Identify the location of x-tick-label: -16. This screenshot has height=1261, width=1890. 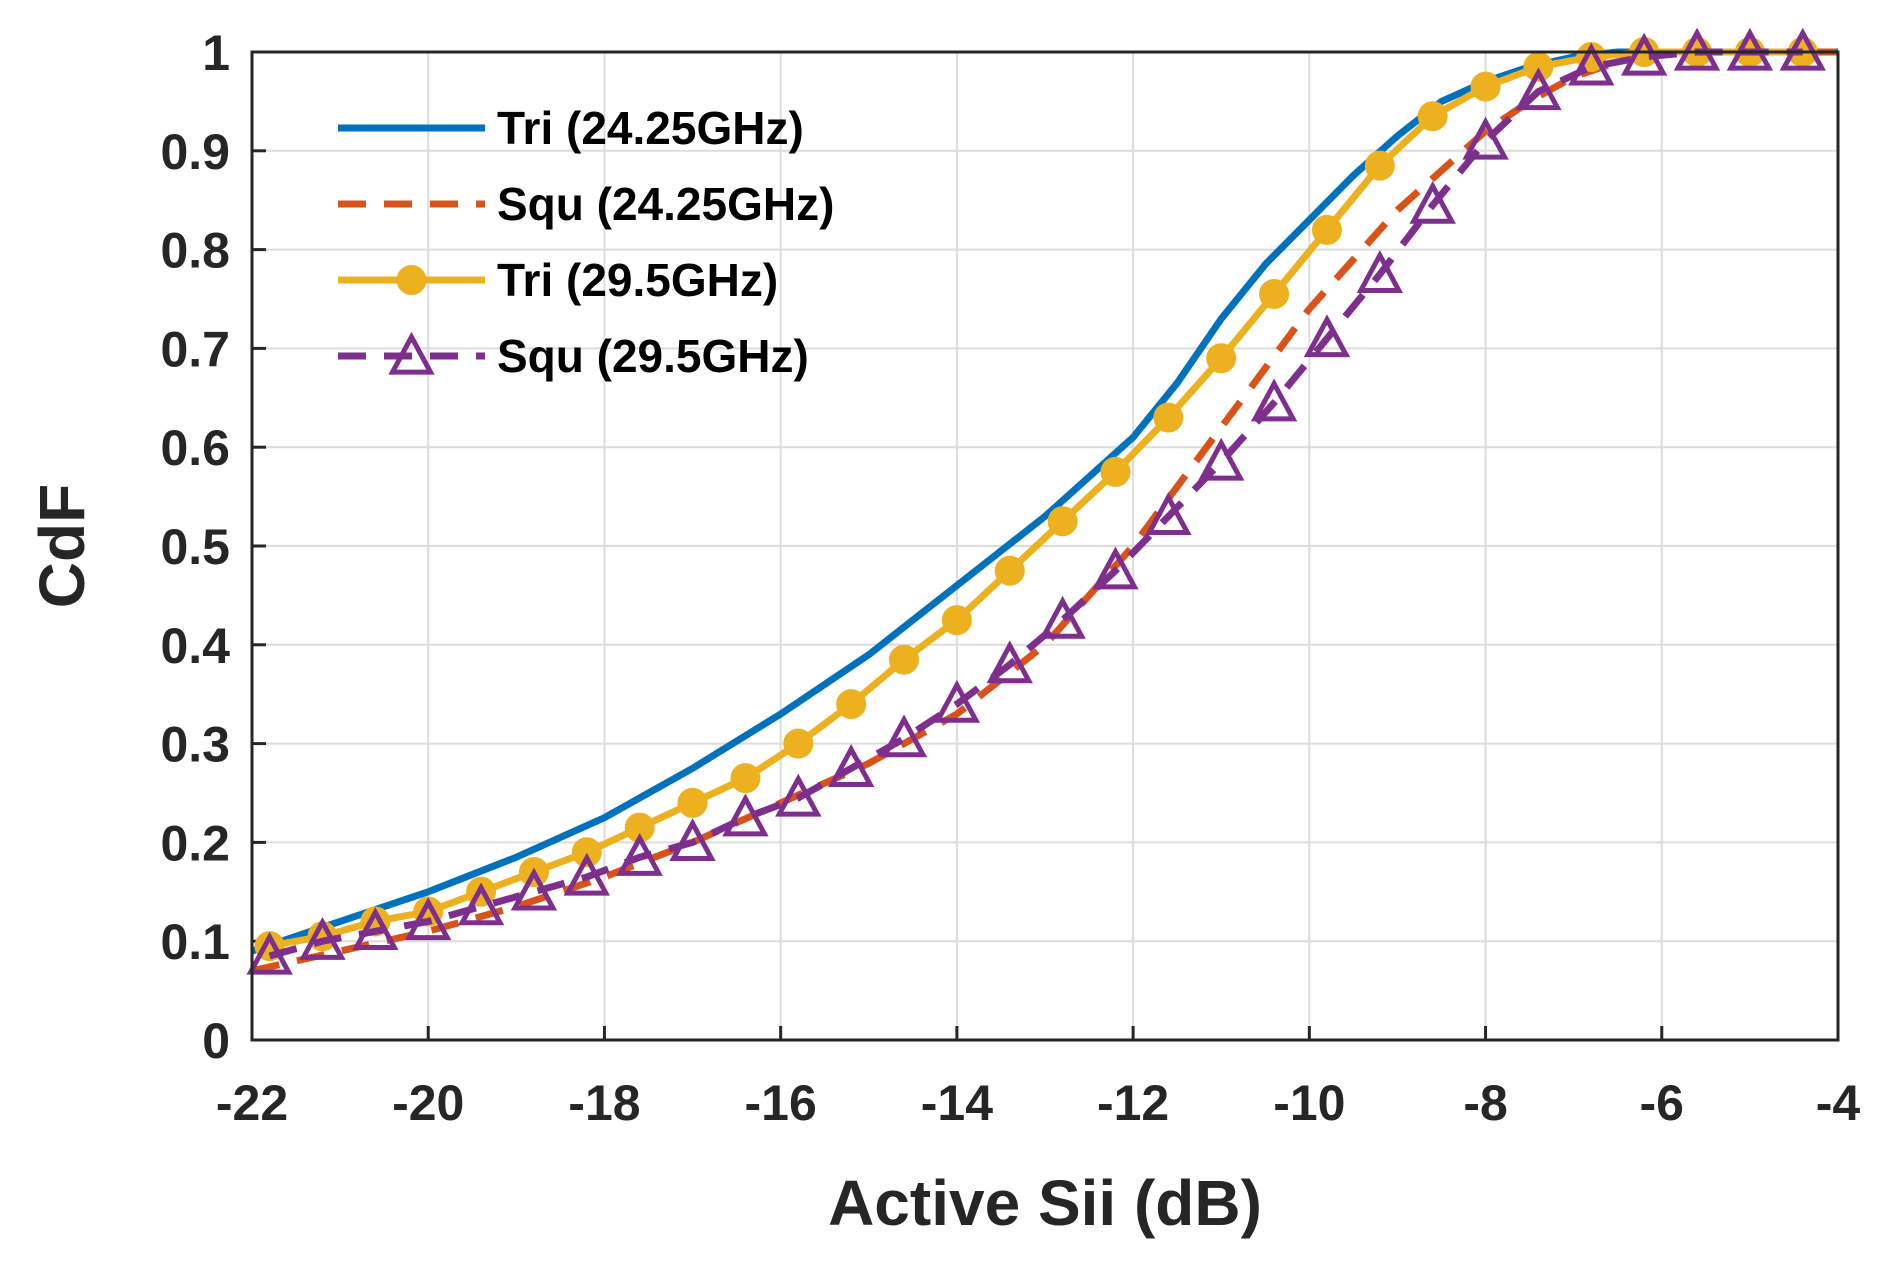
(781, 1103).